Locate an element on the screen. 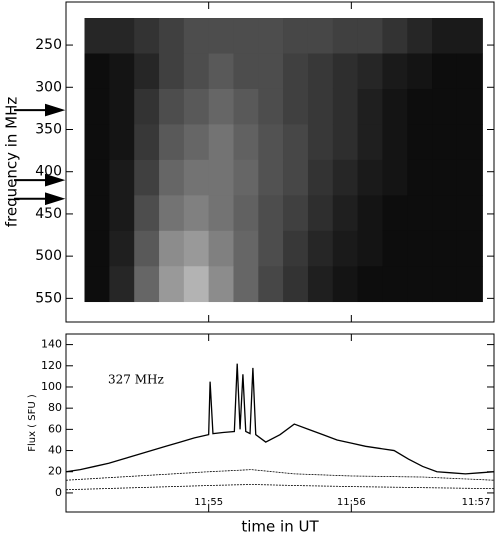 The image size is (496, 536). y-tick-label: 350 is located at coordinates (48, 129).